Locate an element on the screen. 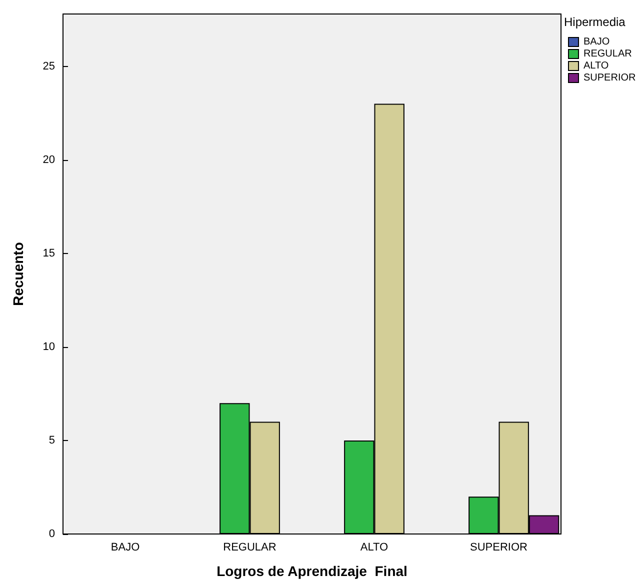 The height and width of the screenshot is (587, 639). x-tick-label: ALTO is located at coordinates (374, 548).